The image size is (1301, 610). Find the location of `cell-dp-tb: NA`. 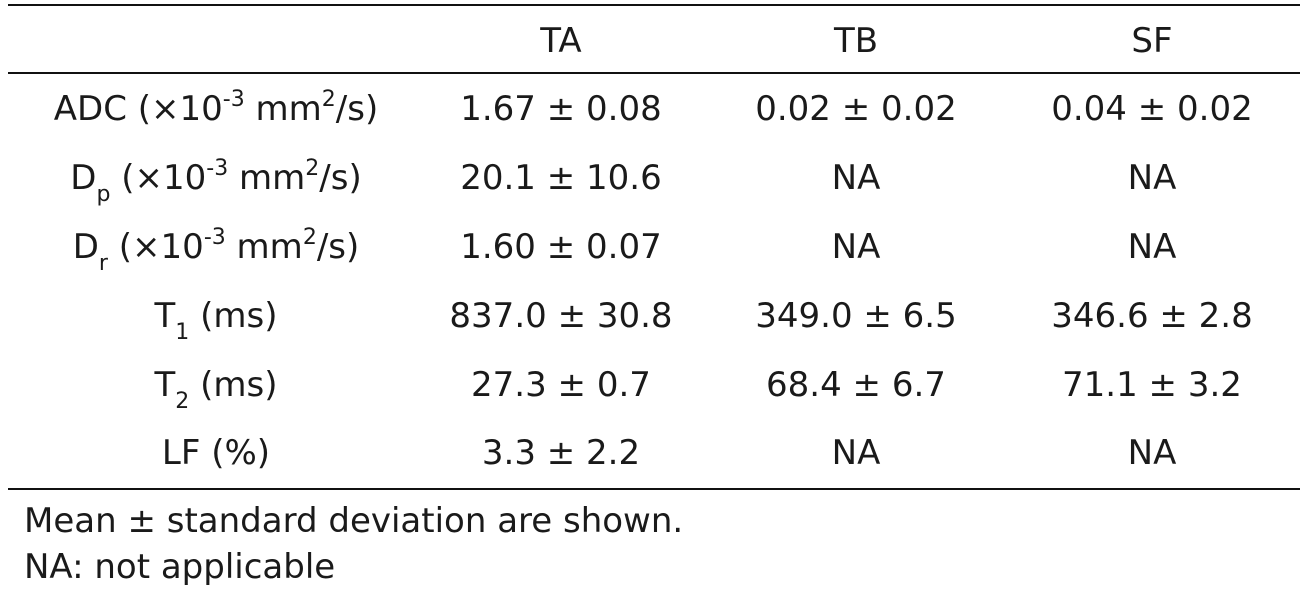

cell-dp-tb: NA is located at coordinates (856, 178).